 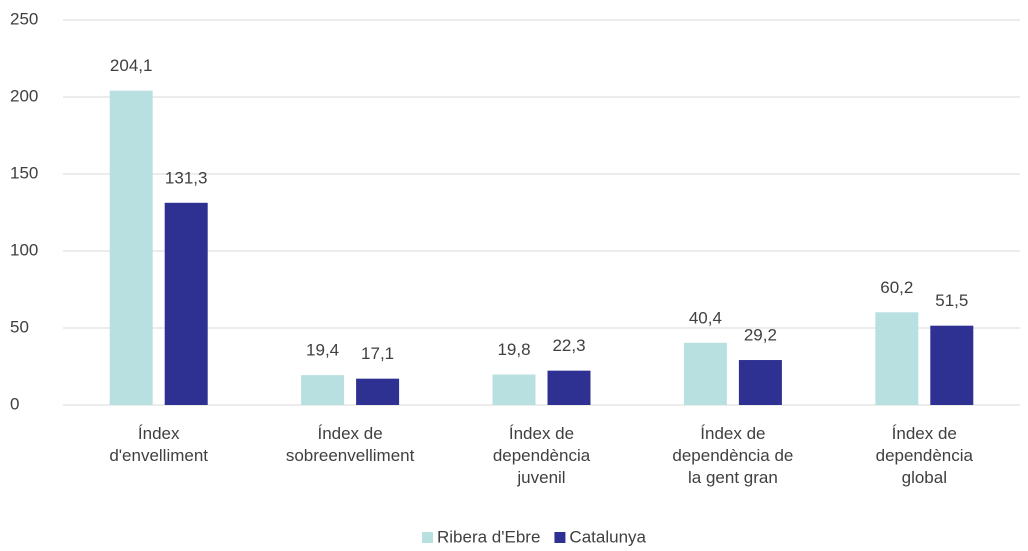 What do you see at coordinates (488, 536) in the screenshot?
I see `legend-label: Ribera d'Ebre` at bounding box center [488, 536].